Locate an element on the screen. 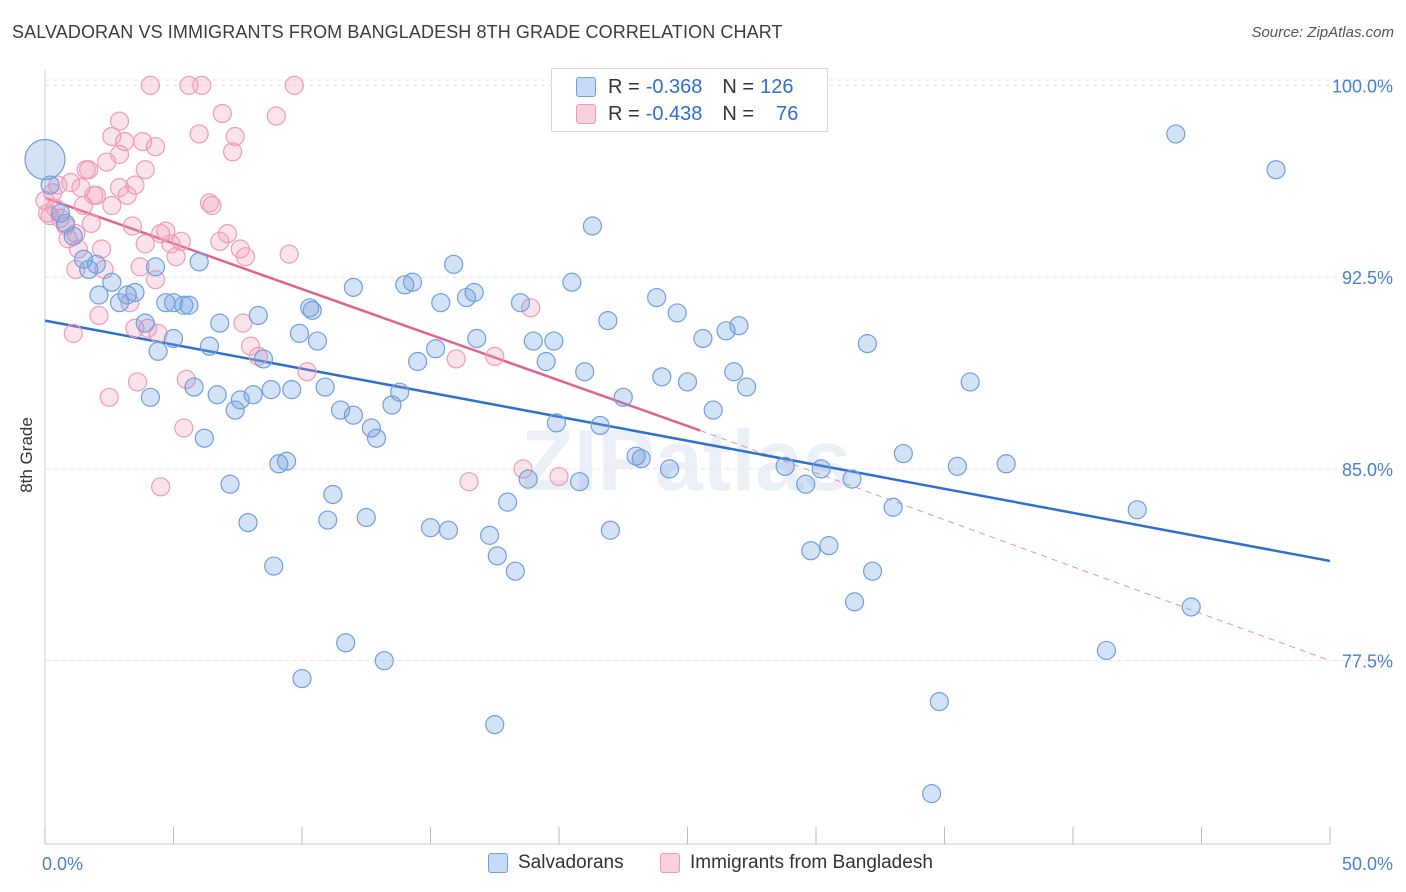 This screenshot has width=1406, height=892. legend-n-label: N = is located at coordinates (738, 113).